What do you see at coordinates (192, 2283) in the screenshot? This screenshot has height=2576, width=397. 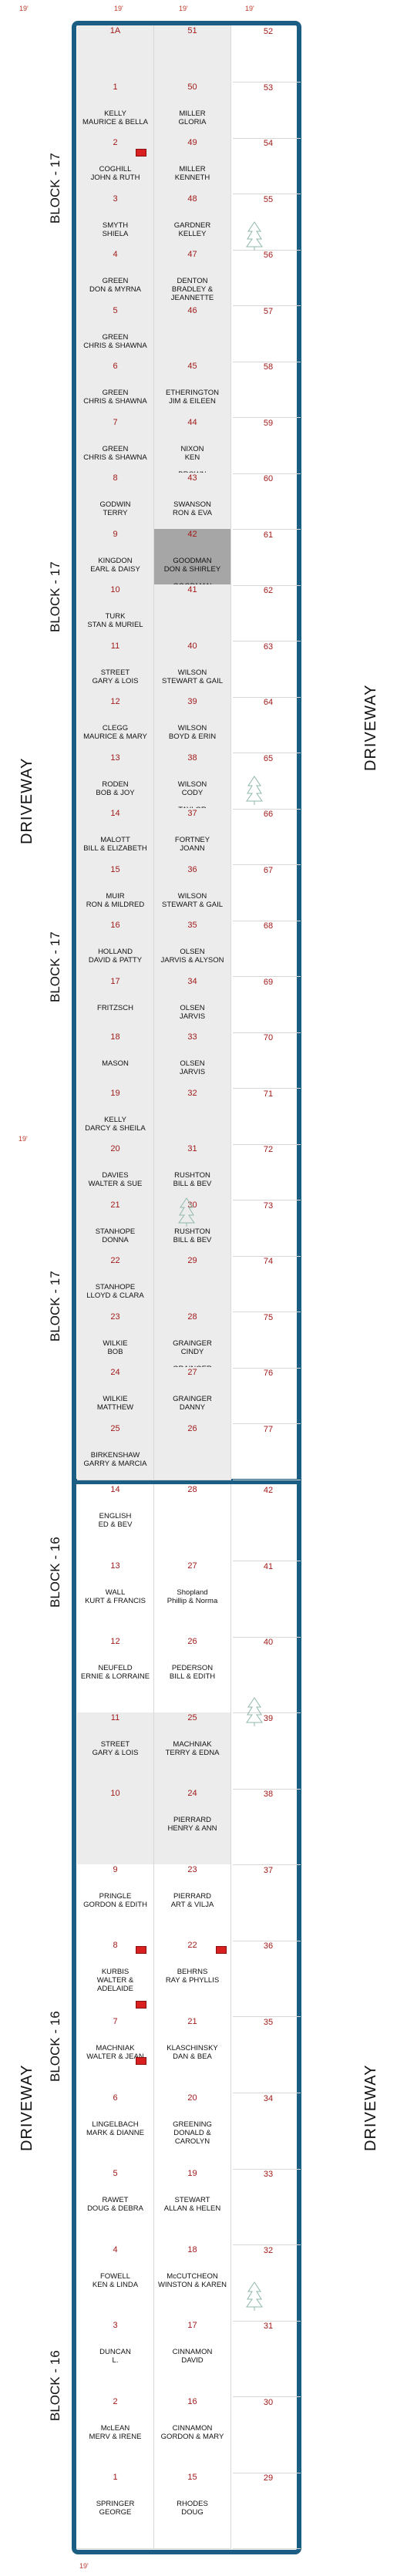 I see `block16-plot-18: 18 McCUTCHEON WINSTON & KAREN` at bounding box center [192, 2283].